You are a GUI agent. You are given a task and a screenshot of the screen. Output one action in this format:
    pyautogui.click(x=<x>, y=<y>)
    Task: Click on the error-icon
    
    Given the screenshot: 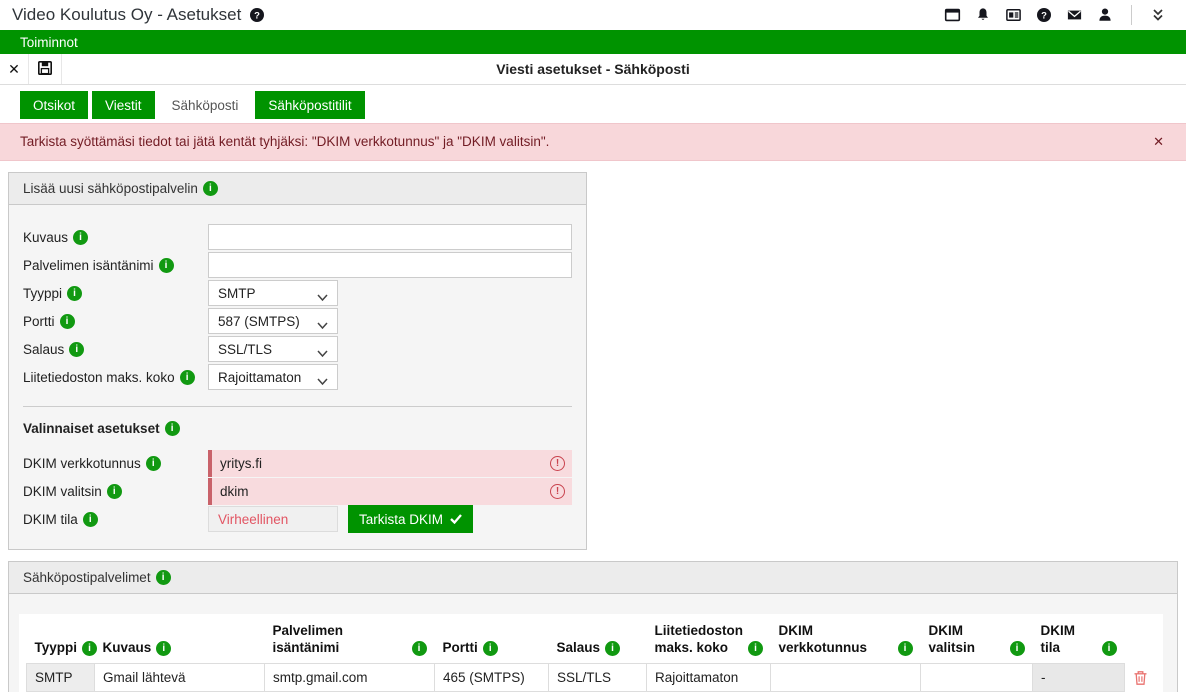 What is the action you would take?
    pyautogui.click(x=557, y=491)
    